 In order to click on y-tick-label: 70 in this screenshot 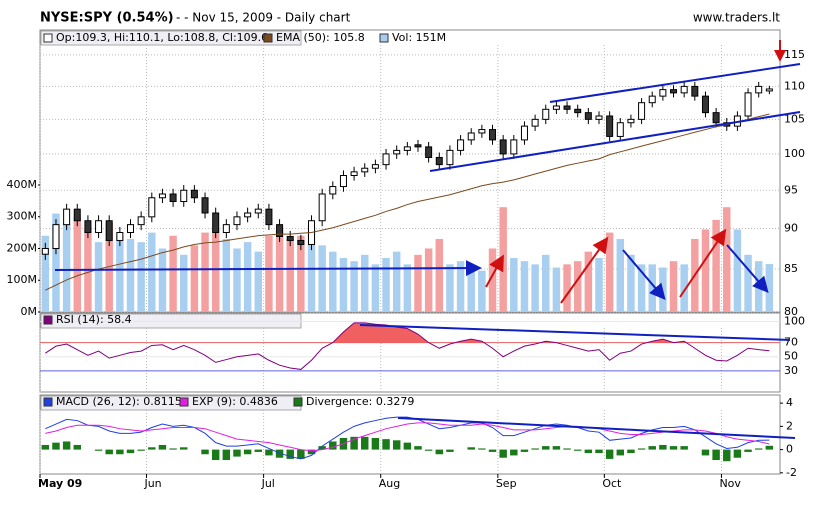, I will do `click(791, 342)`.